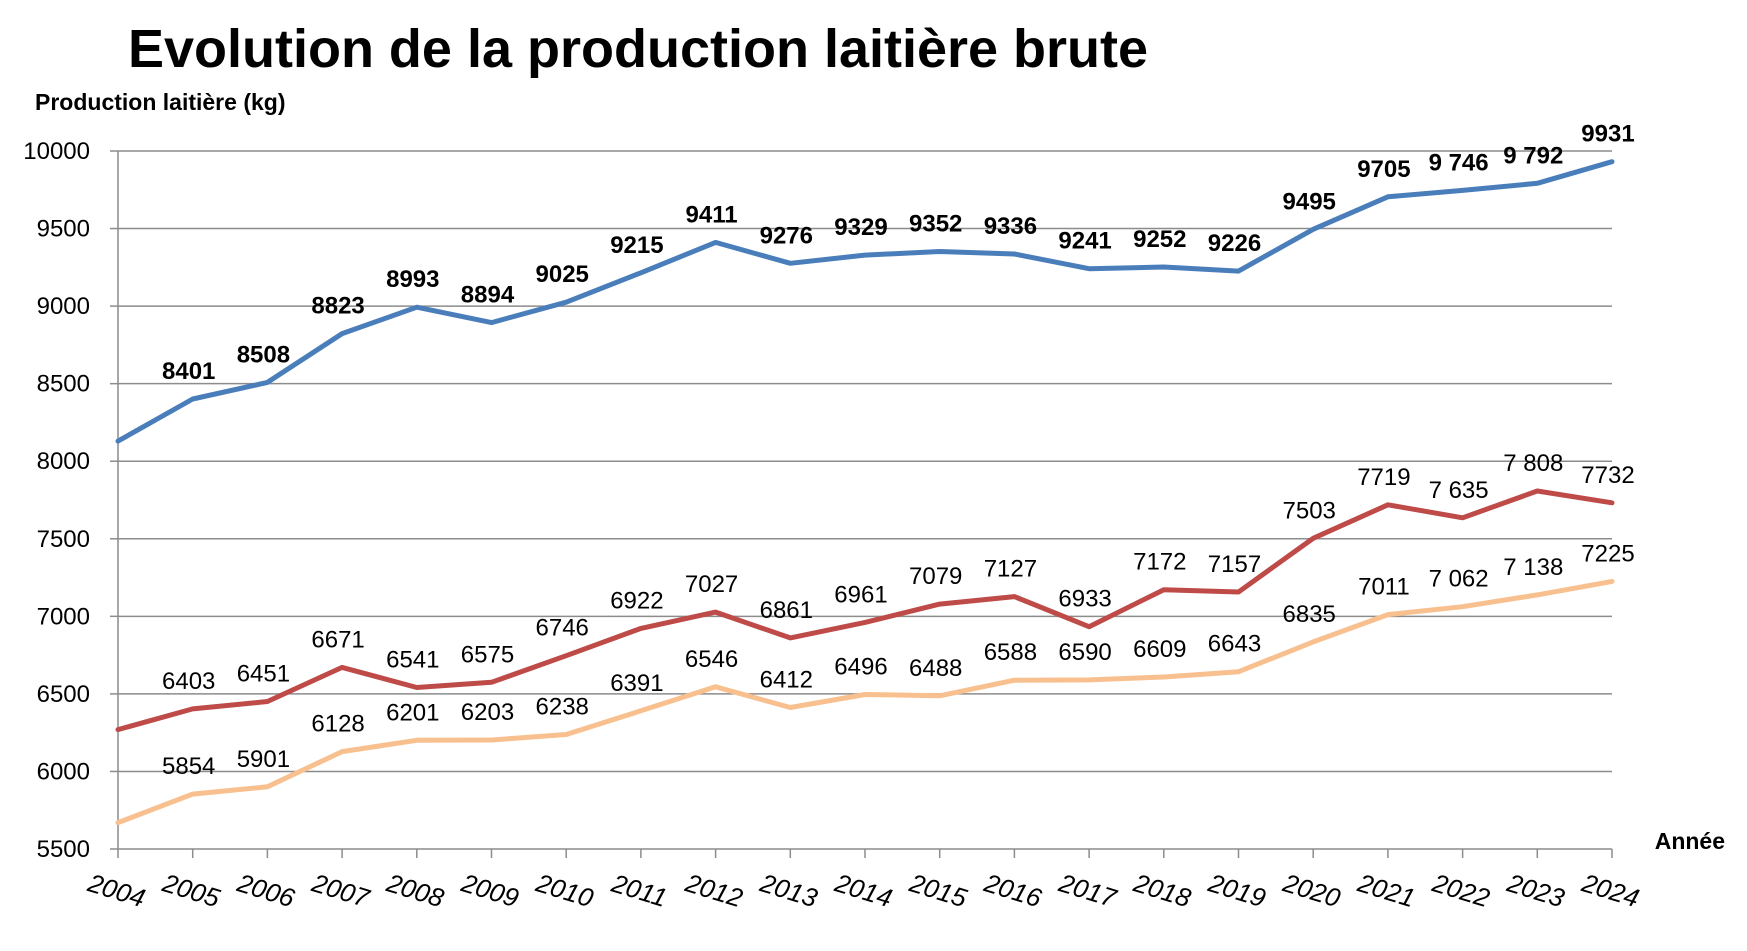  What do you see at coordinates (786, 235) in the screenshot?
I see `data-label: 9276` at bounding box center [786, 235].